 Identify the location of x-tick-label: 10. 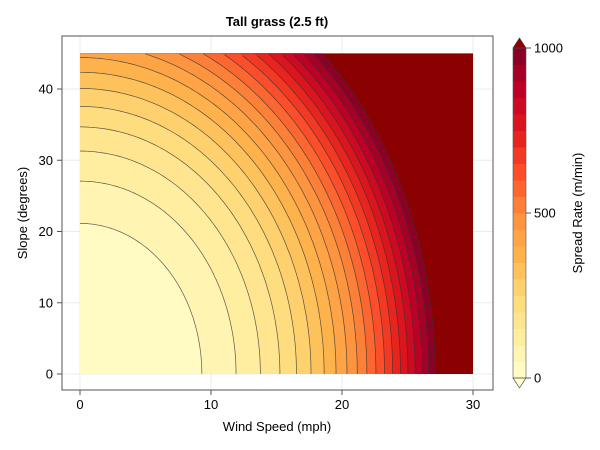
(211, 404).